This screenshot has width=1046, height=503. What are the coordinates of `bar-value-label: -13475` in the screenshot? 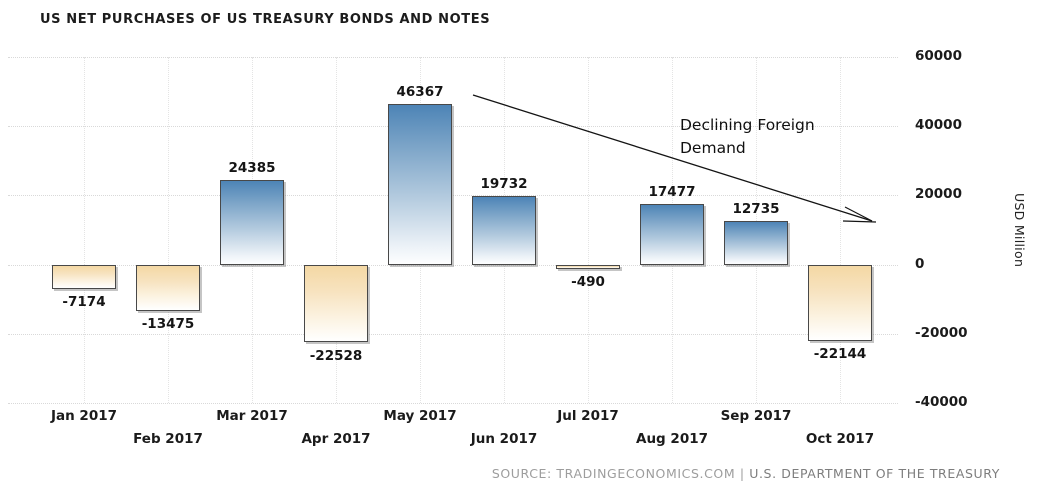 It's located at (168, 324).